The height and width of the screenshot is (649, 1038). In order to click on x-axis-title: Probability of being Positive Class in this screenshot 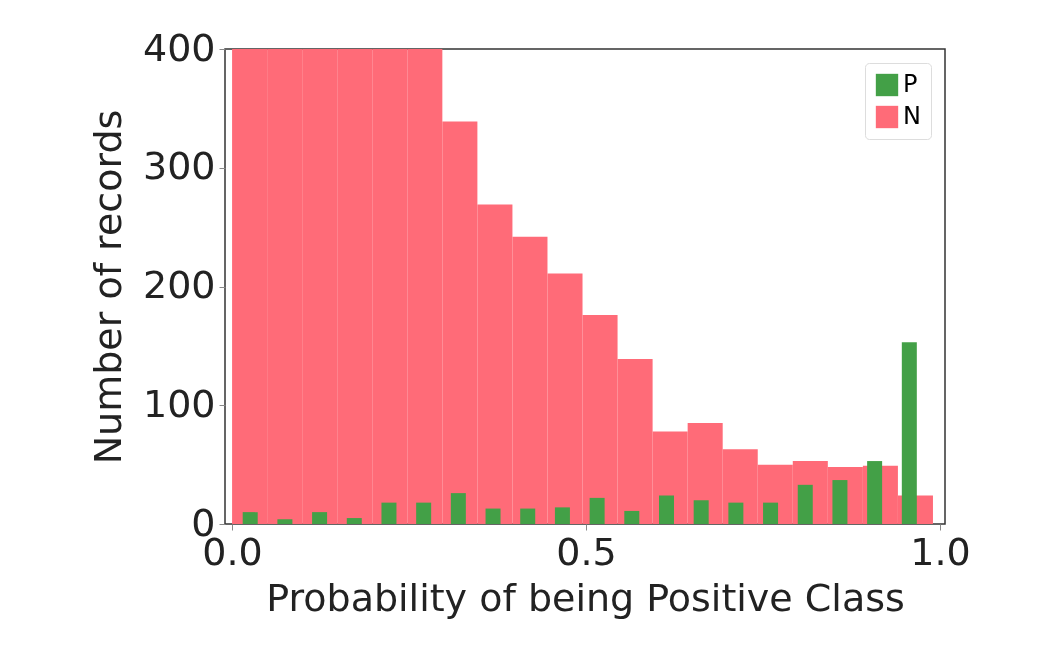, I will do `click(585, 597)`.